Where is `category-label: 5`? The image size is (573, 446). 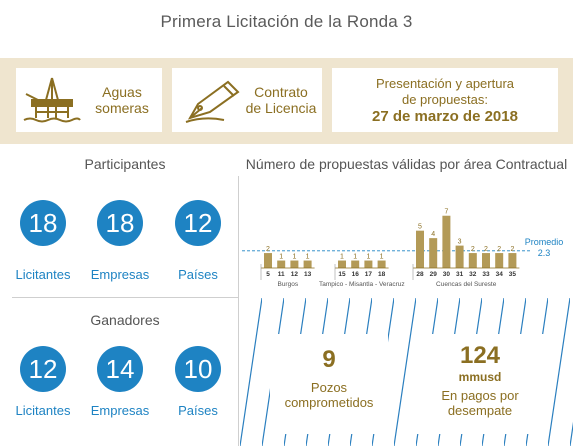
category-label: 5 is located at coordinates (268, 274).